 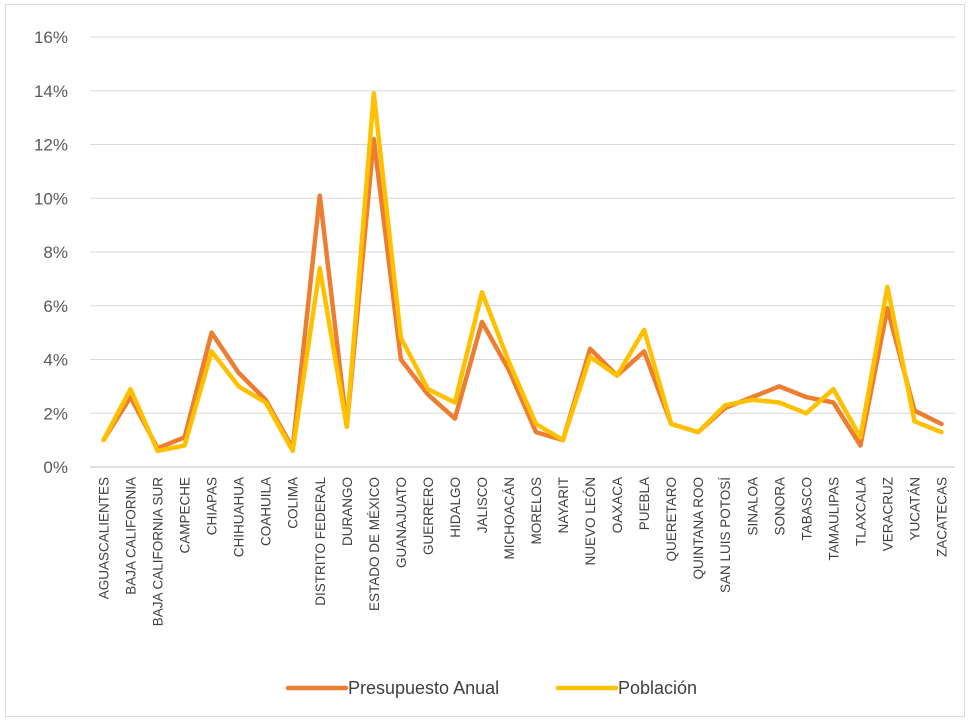 I want to click on x-category-label: HIDALGO, so click(x=455, y=507).